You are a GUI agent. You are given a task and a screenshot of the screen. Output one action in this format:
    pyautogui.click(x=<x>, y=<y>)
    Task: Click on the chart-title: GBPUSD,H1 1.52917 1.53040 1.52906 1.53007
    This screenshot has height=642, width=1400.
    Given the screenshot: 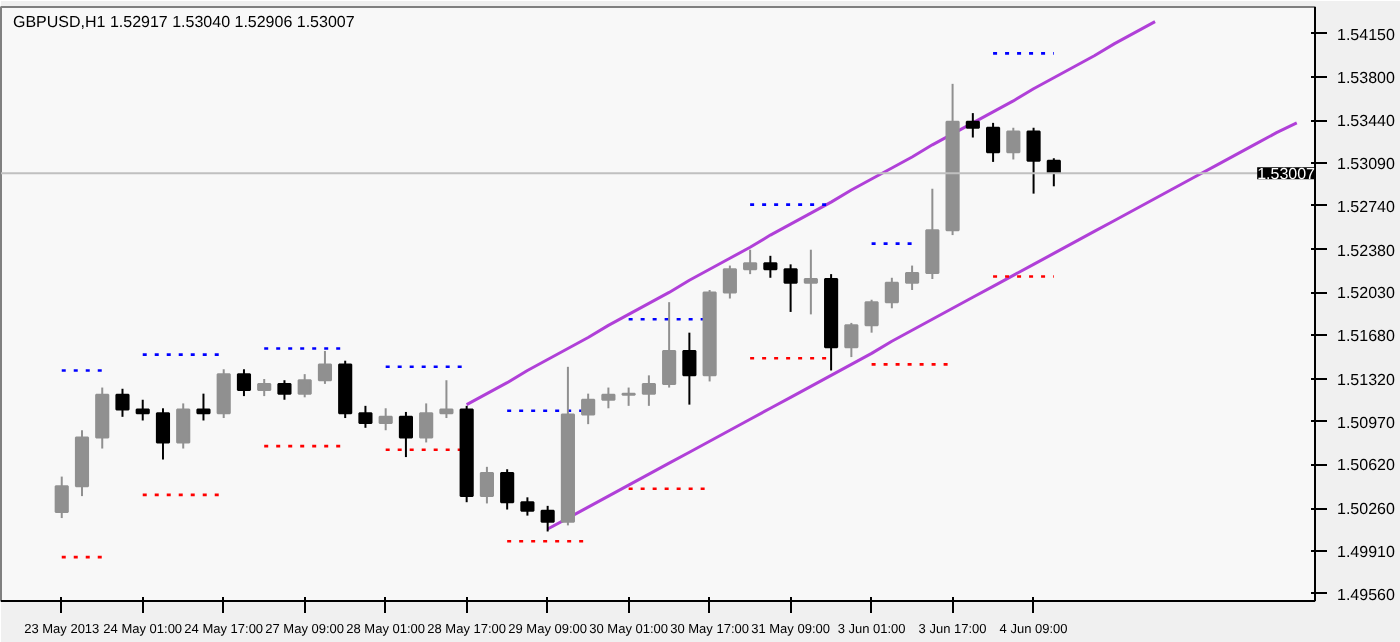 What is the action you would take?
    pyautogui.click(x=184, y=22)
    